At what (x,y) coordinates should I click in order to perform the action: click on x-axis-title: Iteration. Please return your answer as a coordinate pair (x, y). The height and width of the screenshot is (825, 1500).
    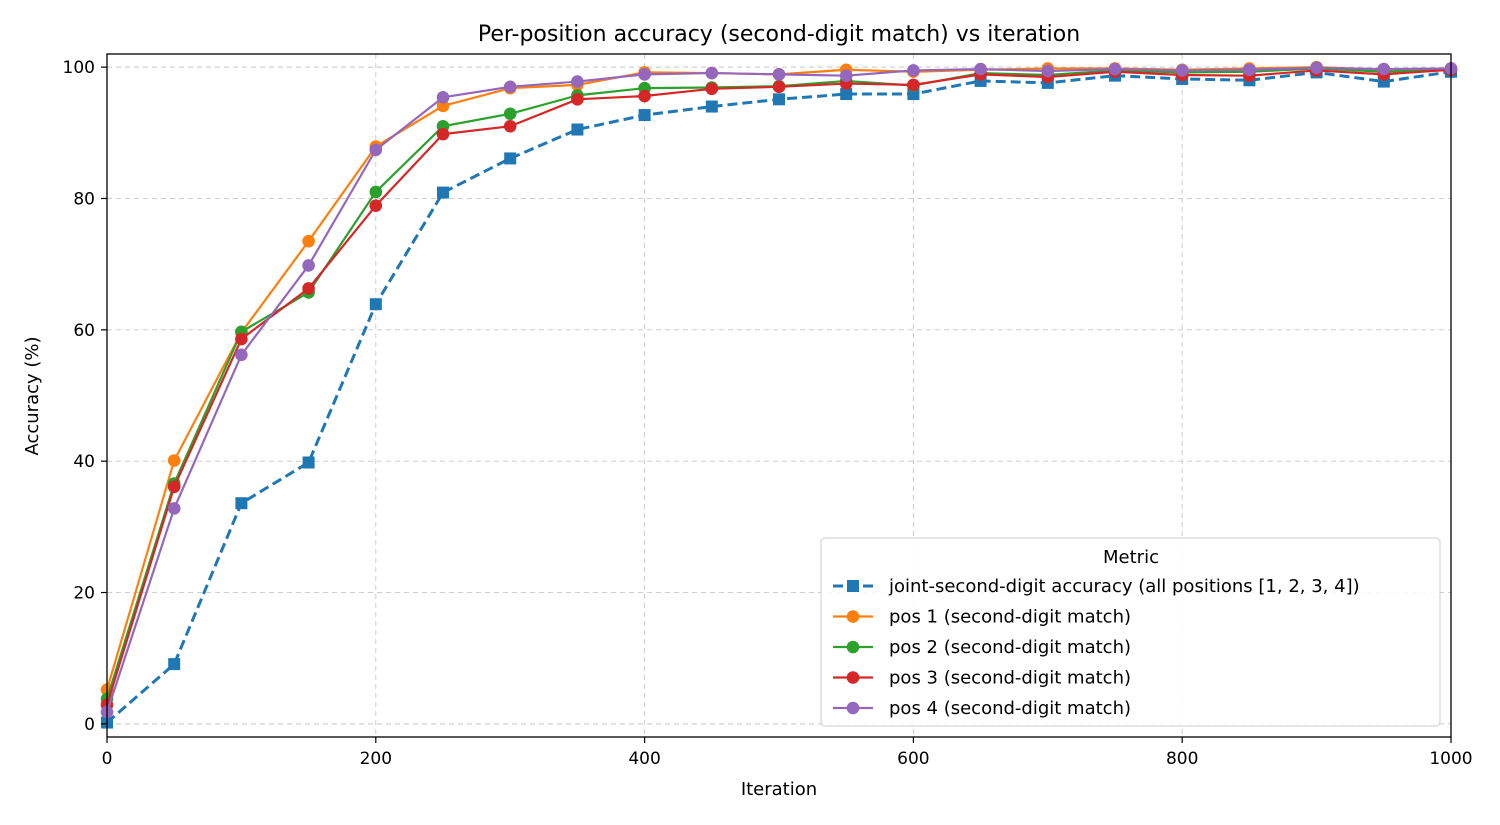
    Looking at the image, I should click on (779, 789).